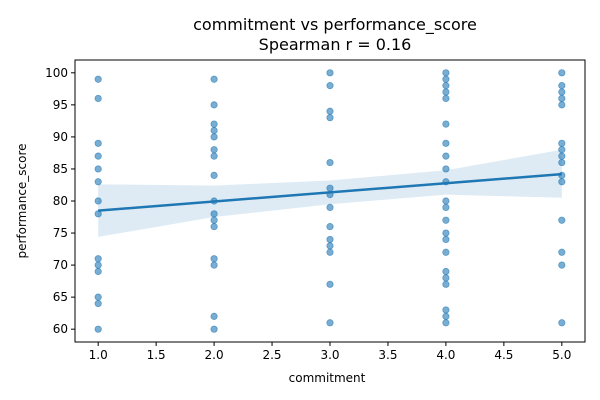 The height and width of the screenshot is (400, 600). Describe the element at coordinates (271, 355) in the screenshot. I see `x-tick-label: 2.5` at that location.